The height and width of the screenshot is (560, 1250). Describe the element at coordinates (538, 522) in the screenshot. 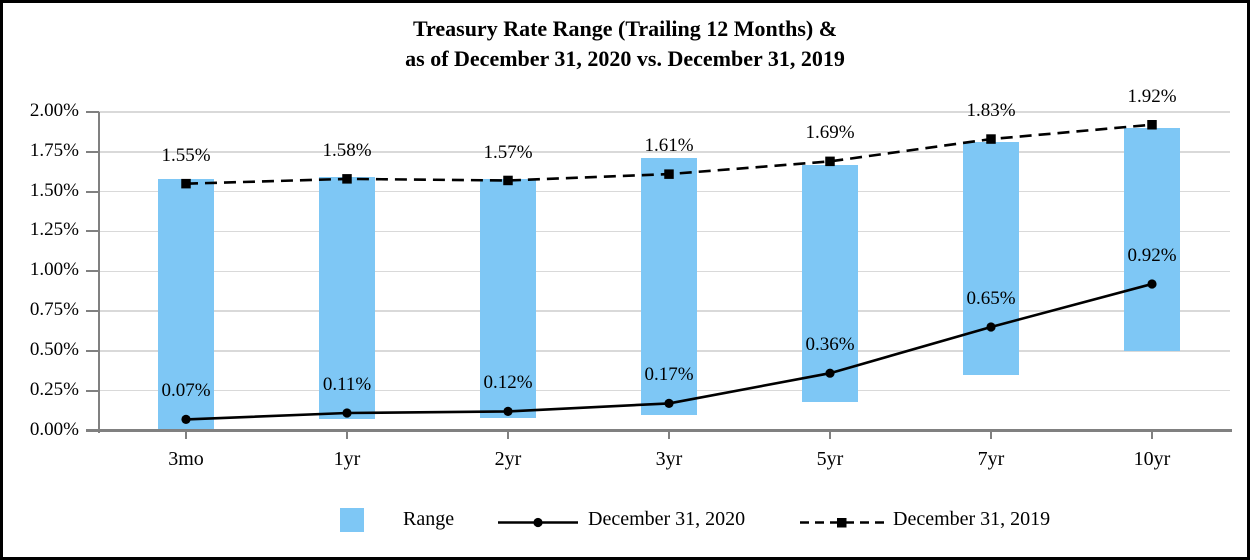

I see `legend-solid-line-sample` at that location.